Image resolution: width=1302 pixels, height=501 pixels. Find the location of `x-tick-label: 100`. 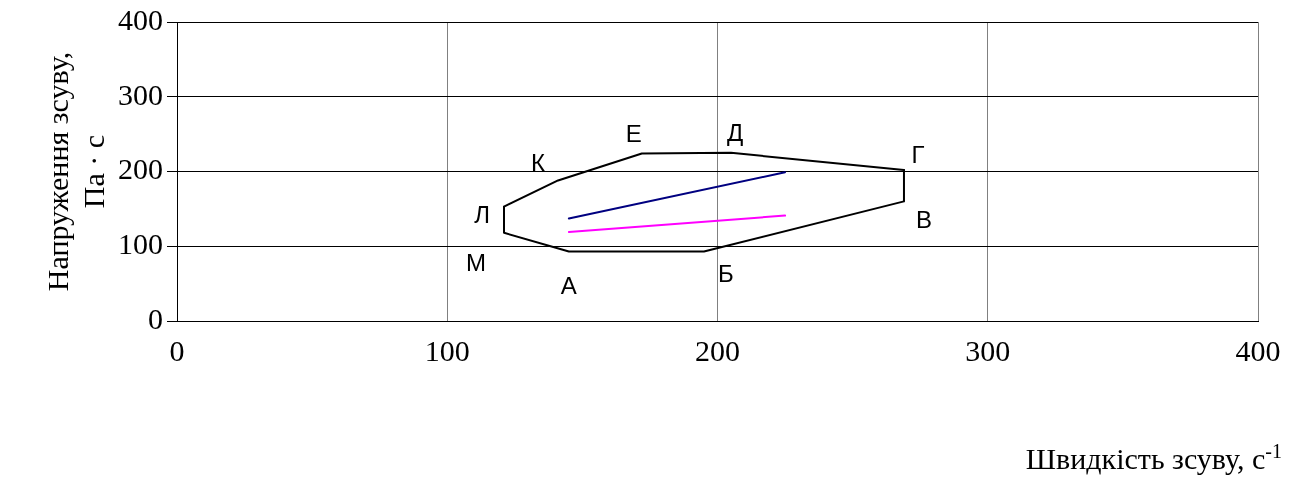

x-tick-label: 100 is located at coordinates (447, 350).